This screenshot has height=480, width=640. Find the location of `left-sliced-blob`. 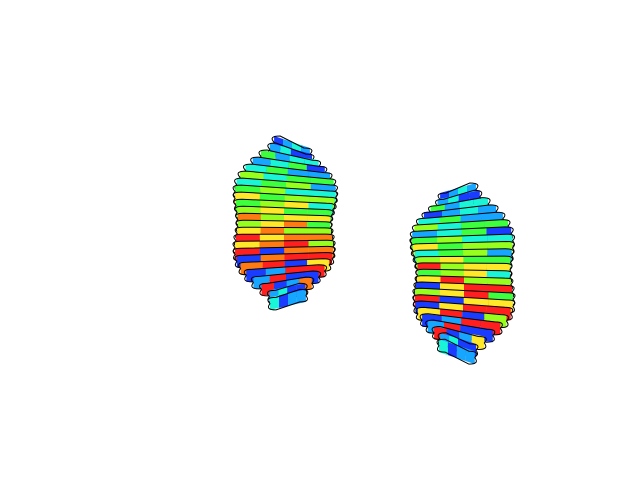

left-sliced-blob is located at coordinates (285, 223).